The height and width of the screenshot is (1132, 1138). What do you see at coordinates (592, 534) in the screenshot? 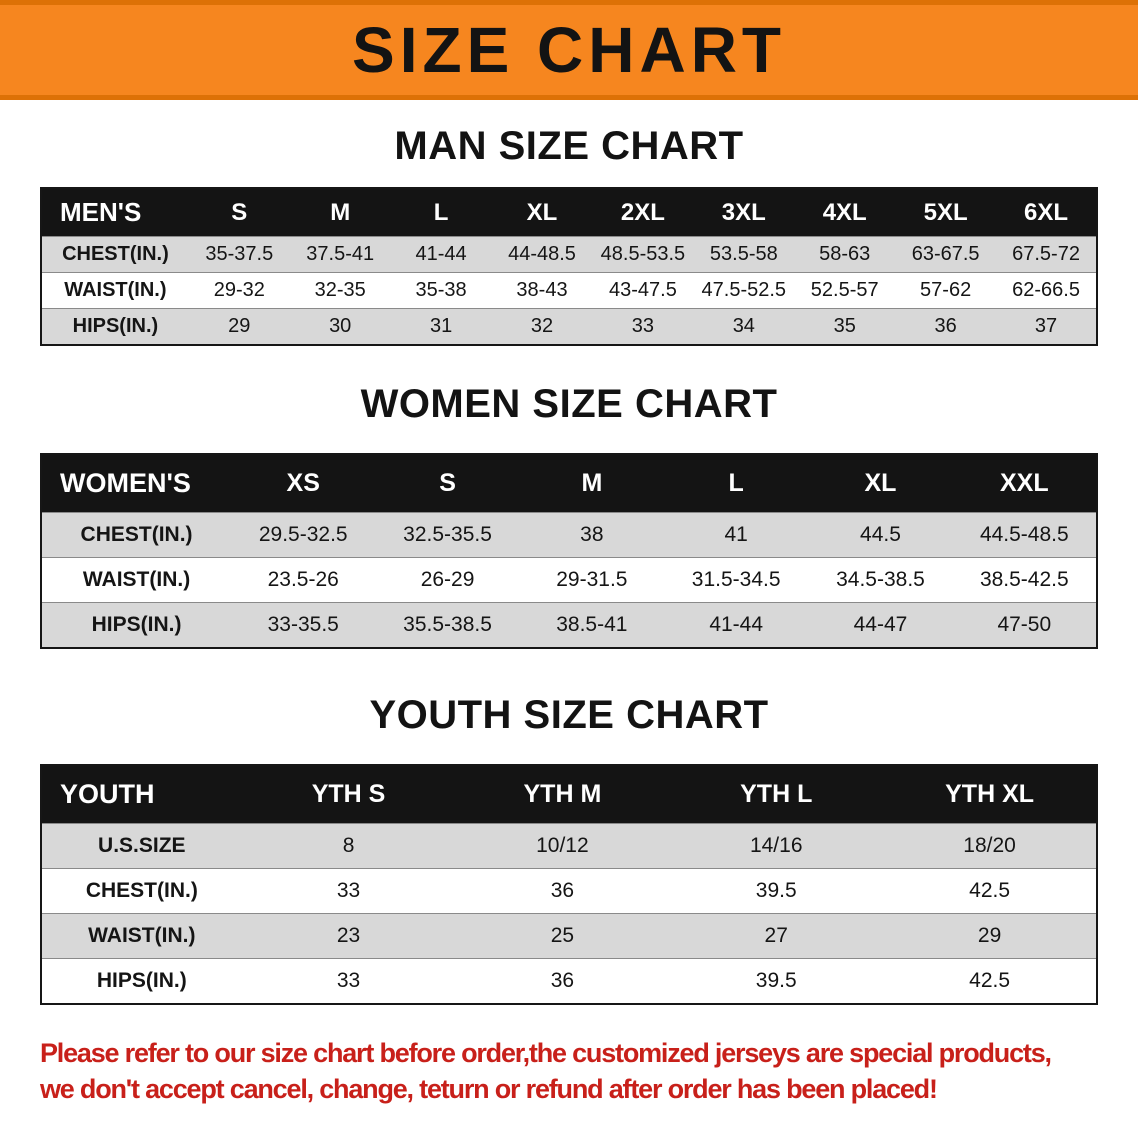
I see `size-value: 38` at bounding box center [592, 534].